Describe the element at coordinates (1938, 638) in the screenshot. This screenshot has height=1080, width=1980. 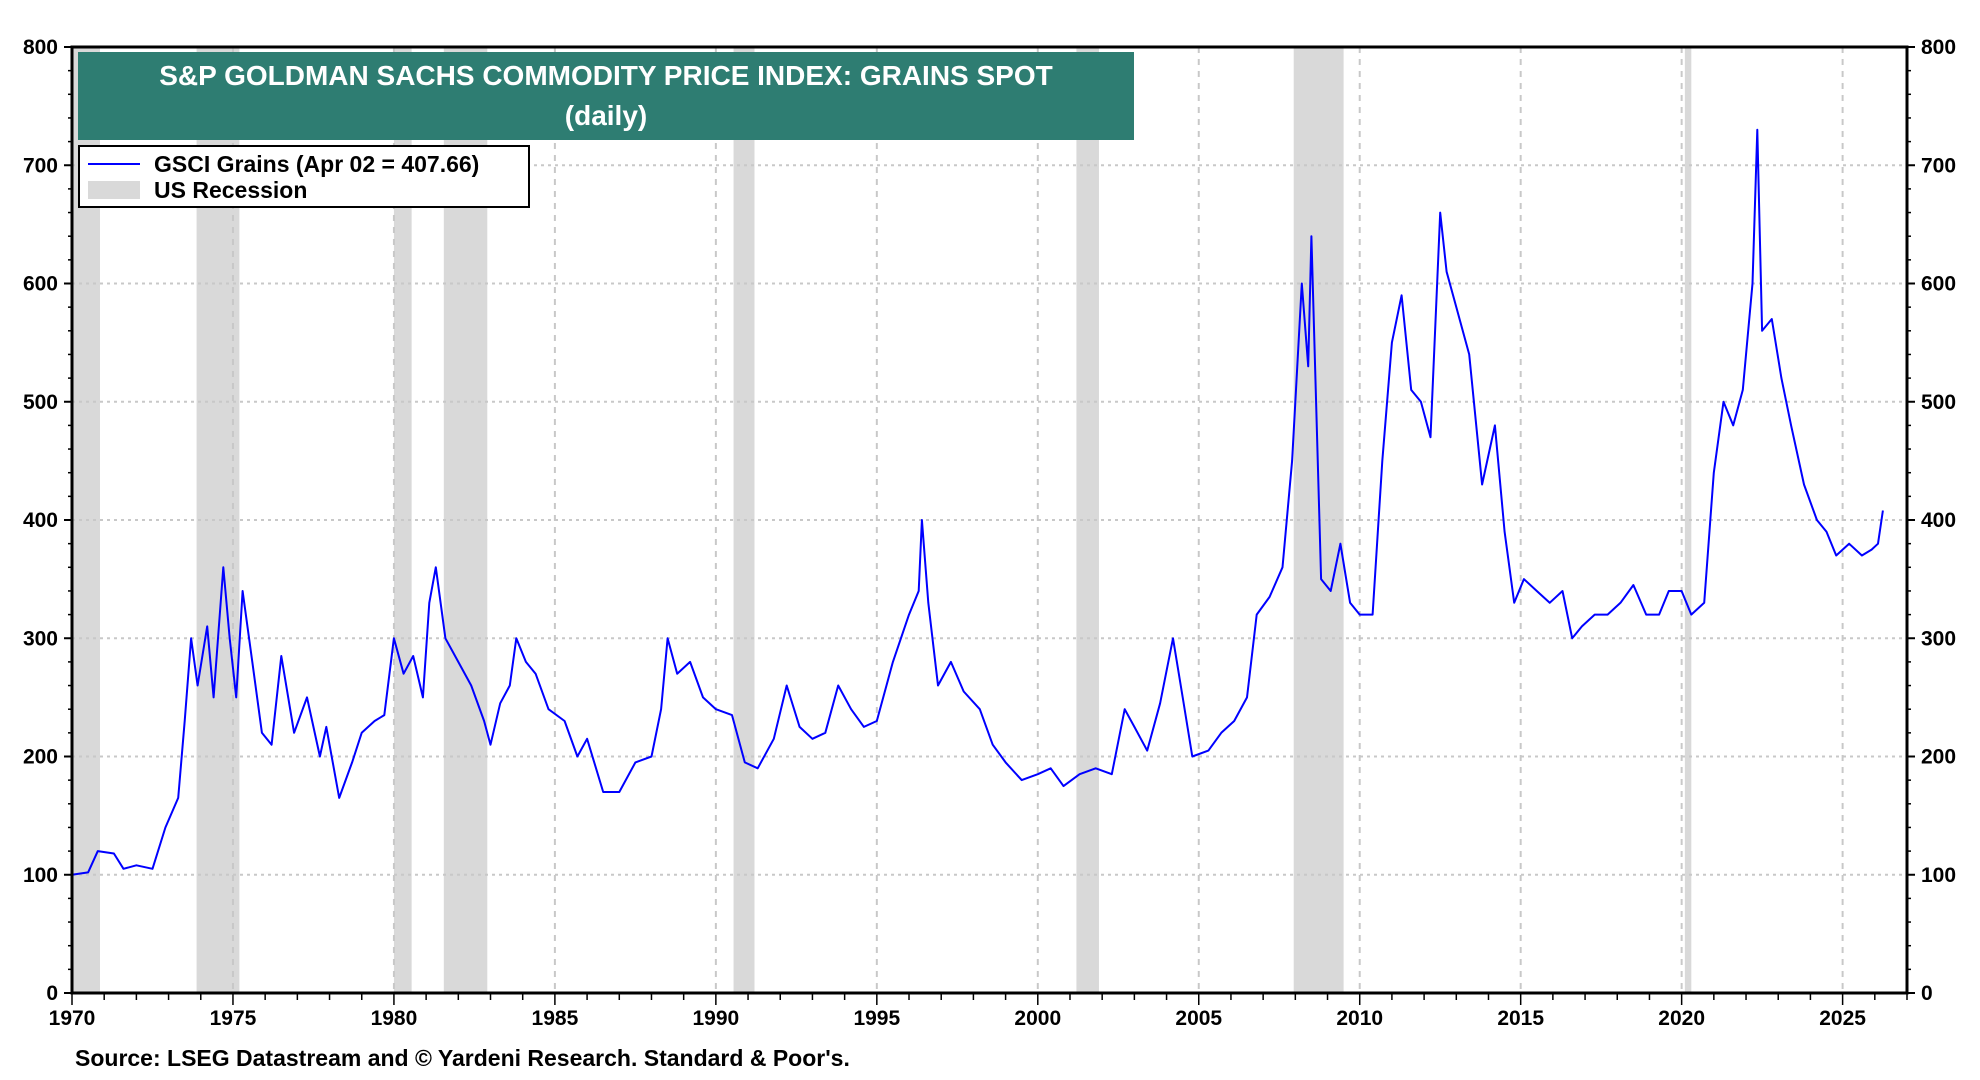
I see `y-tick-label-right: 300` at that location.